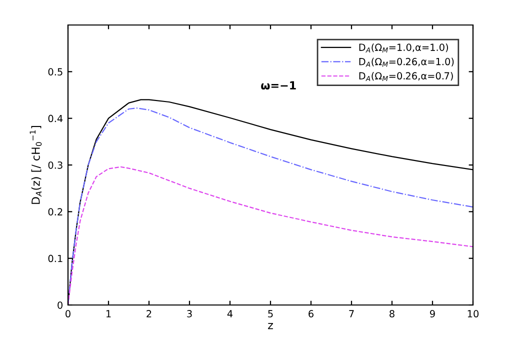  I want to click on y-tick-label: 0, so click(60, 305).